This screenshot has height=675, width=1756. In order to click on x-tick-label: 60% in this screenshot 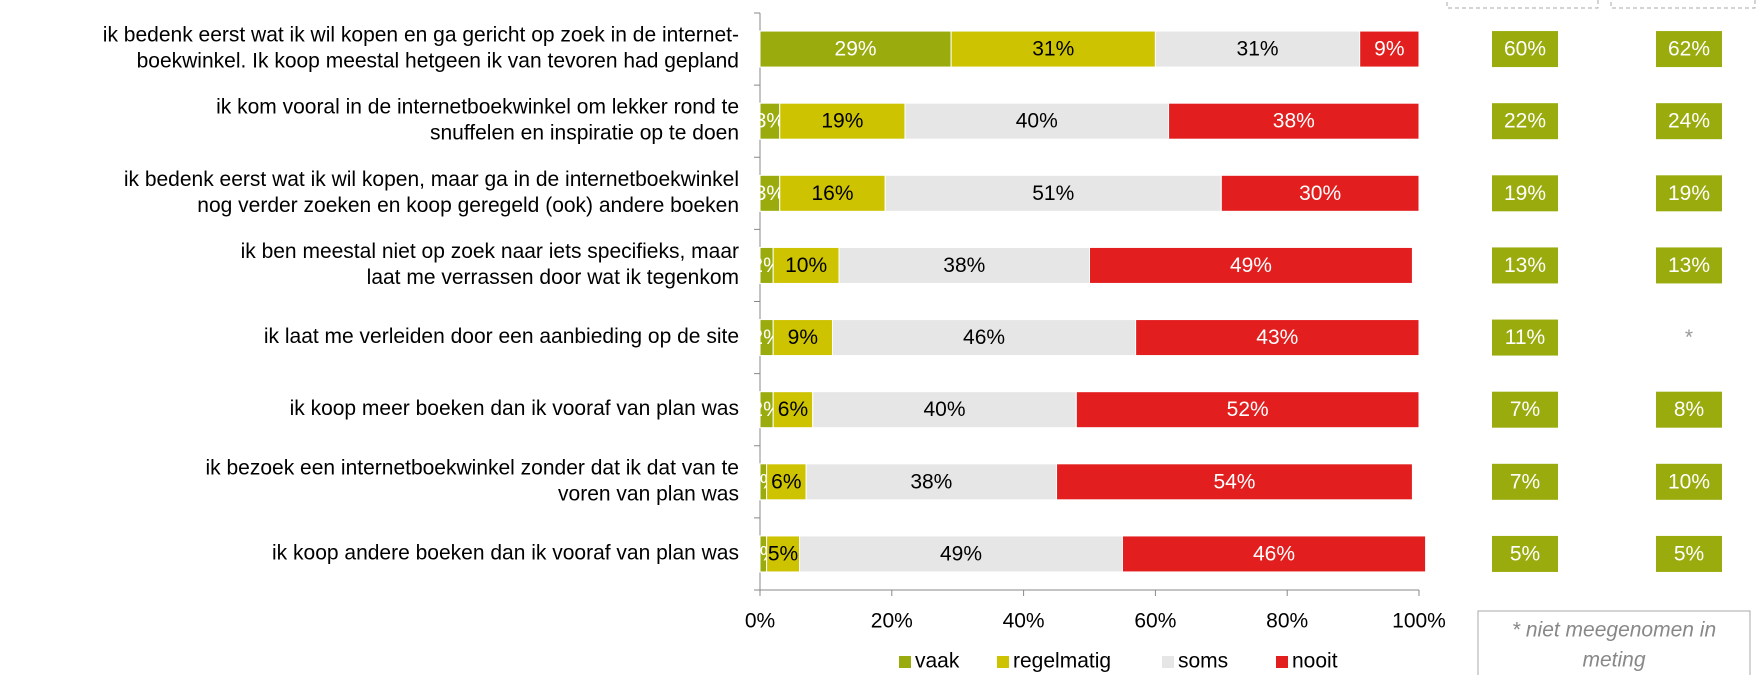, I will do `click(1155, 621)`.